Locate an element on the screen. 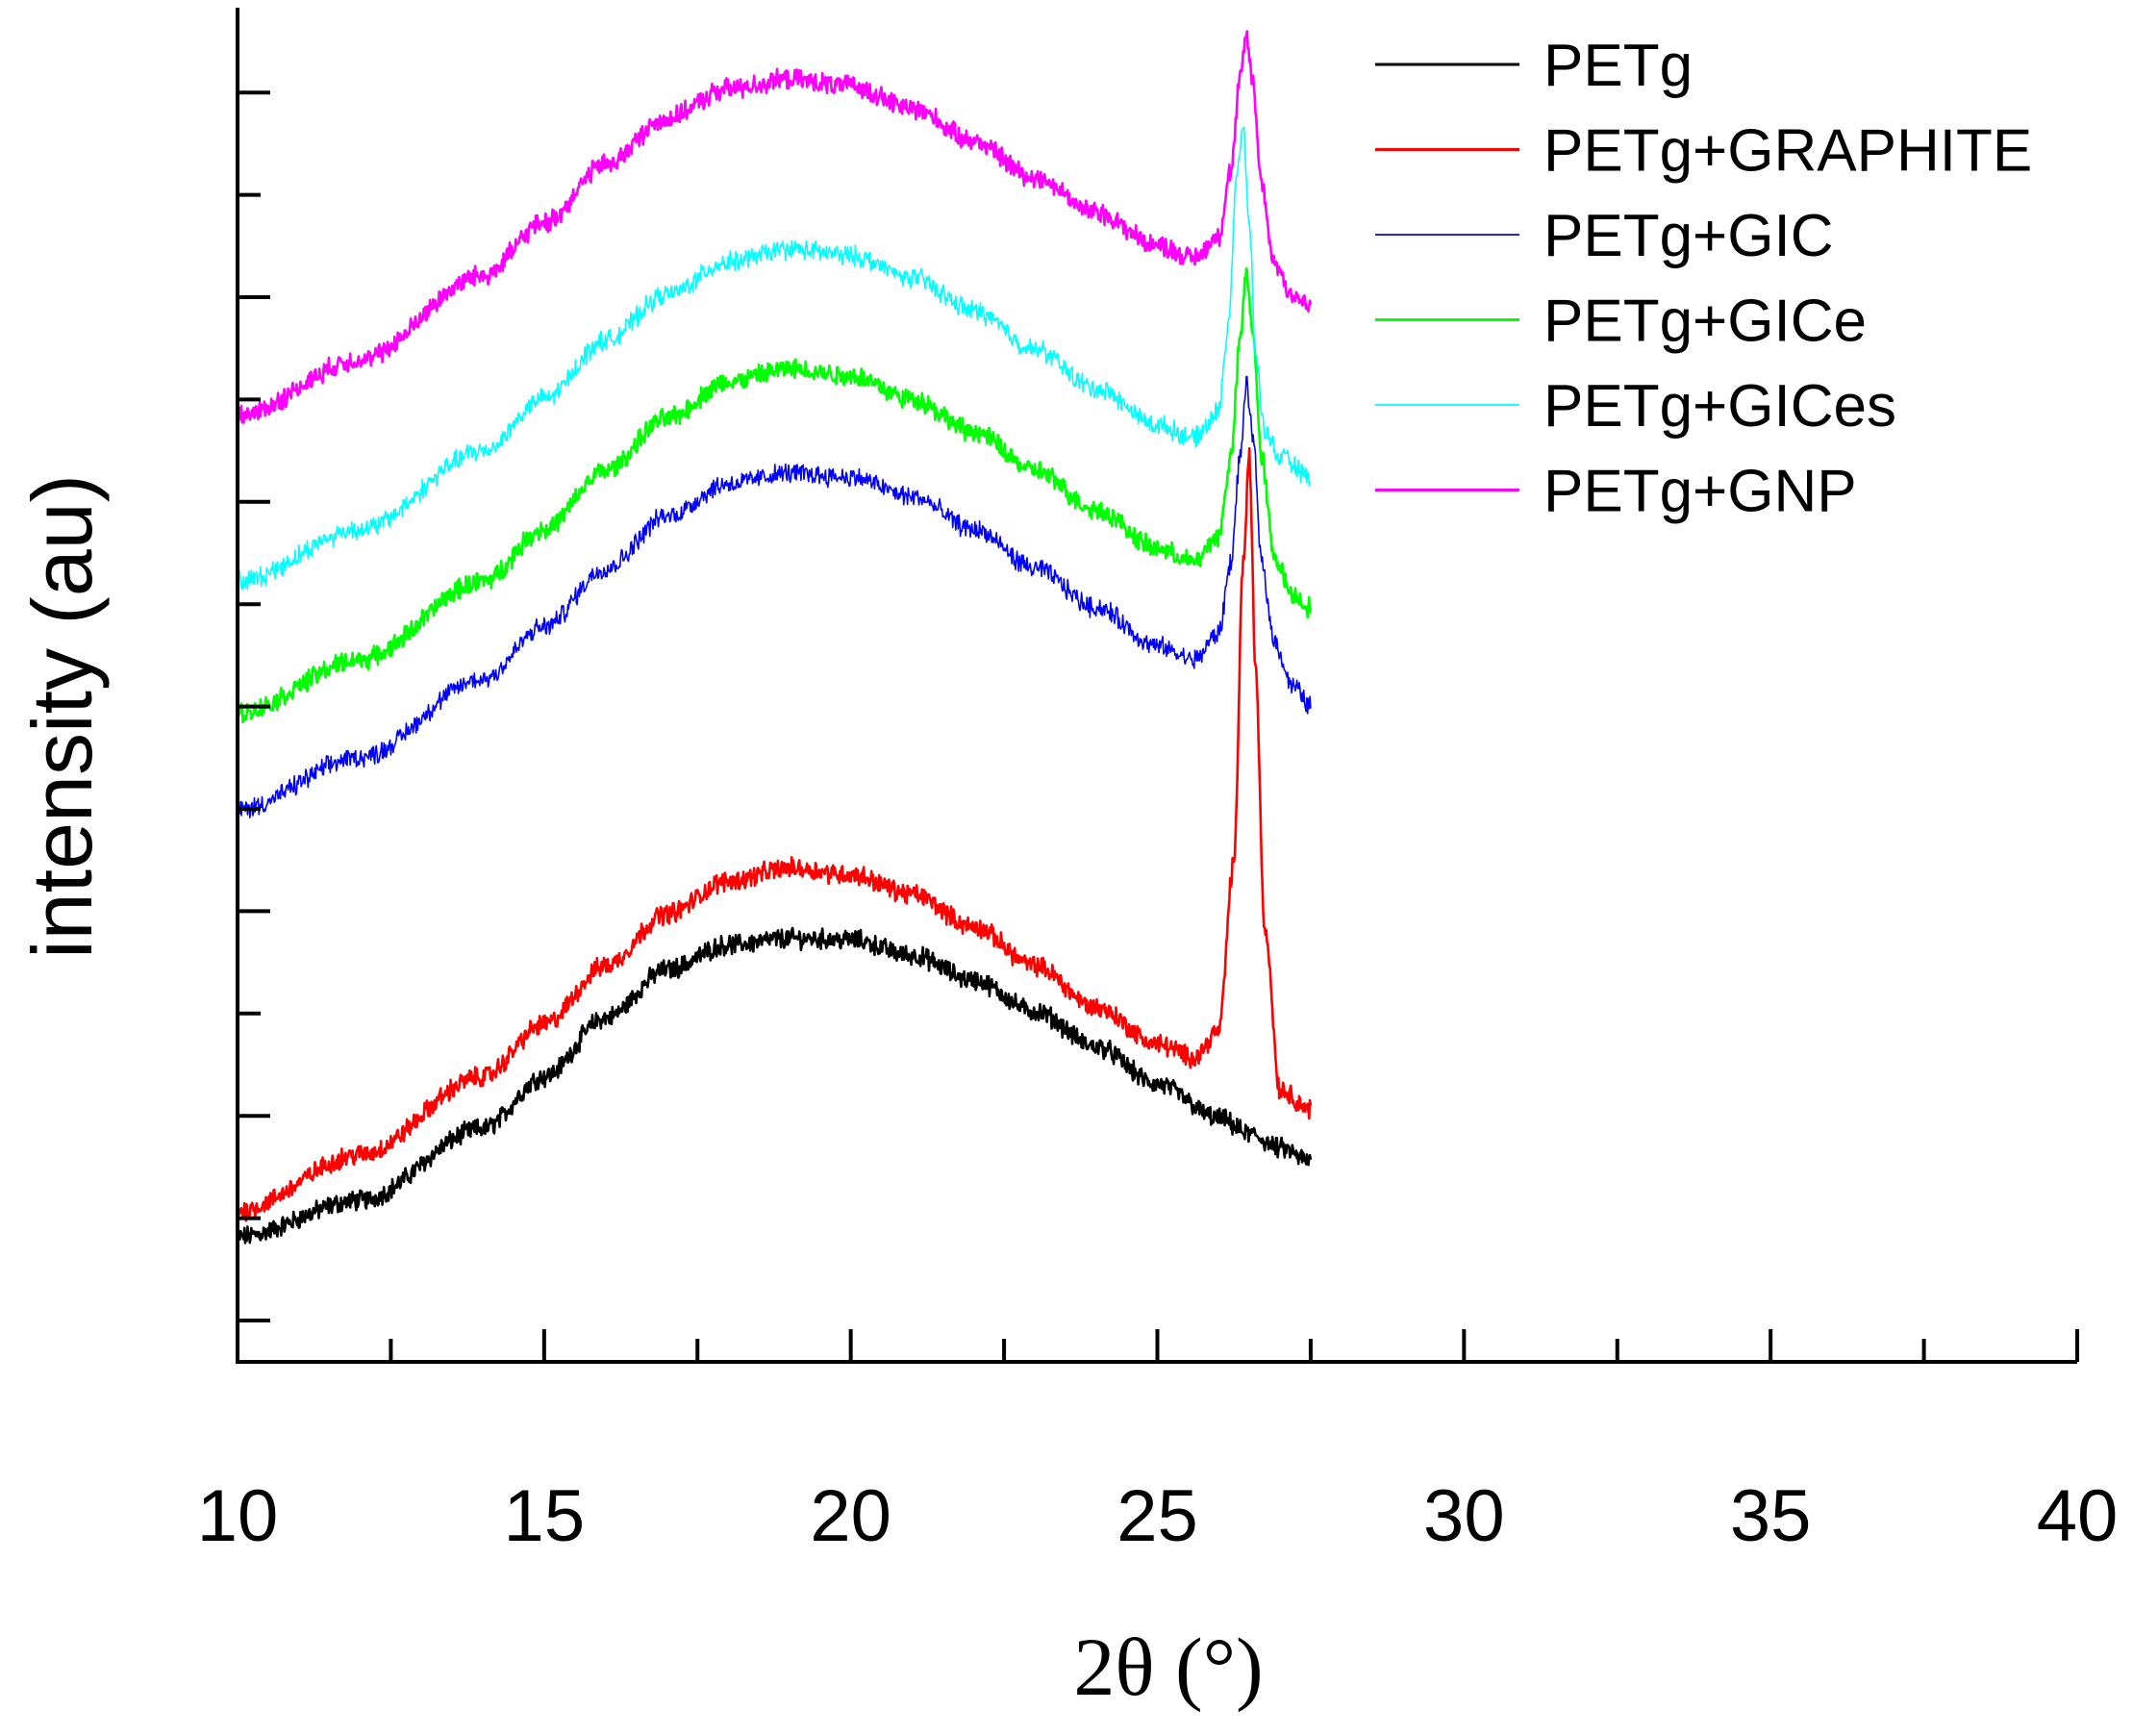 The height and width of the screenshot is (1736, 2133). legend-item-petg-gices: PETg+GICes is located at coordinates (1636, 406).